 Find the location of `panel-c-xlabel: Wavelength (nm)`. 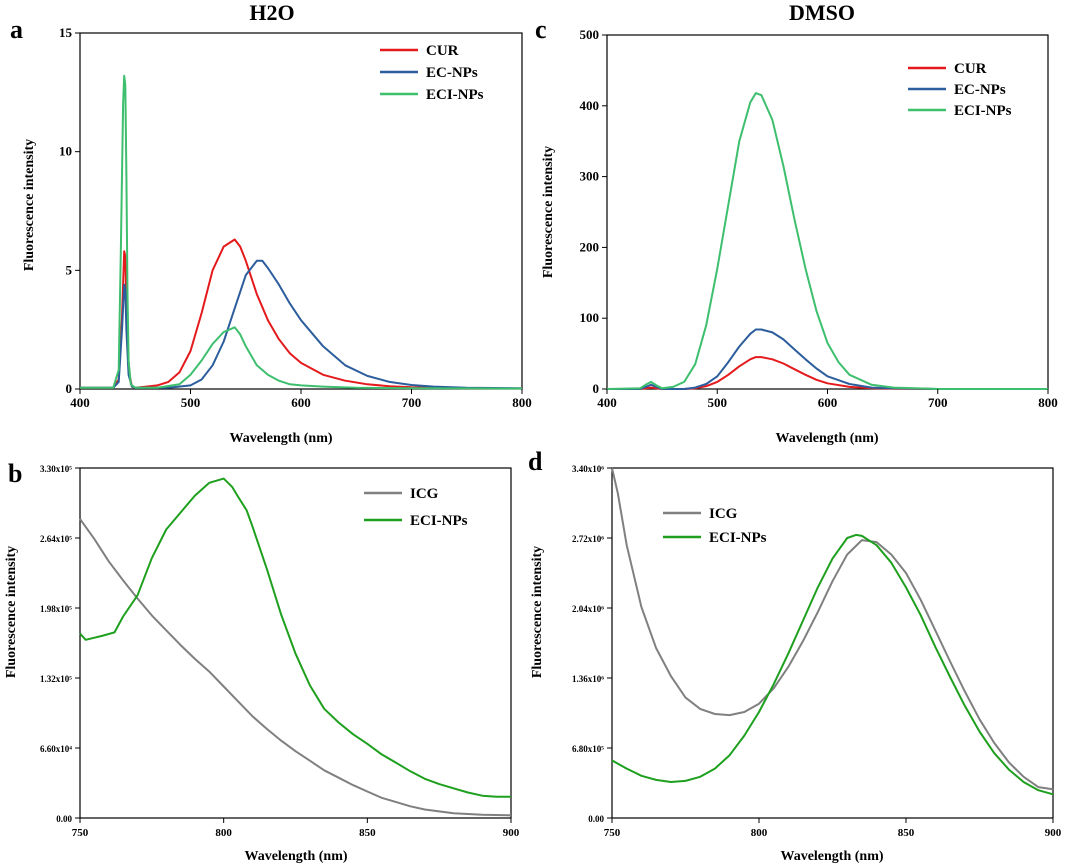

panel-c-xlabel: Wavelength (nm) is located at coordinates (826, 438).